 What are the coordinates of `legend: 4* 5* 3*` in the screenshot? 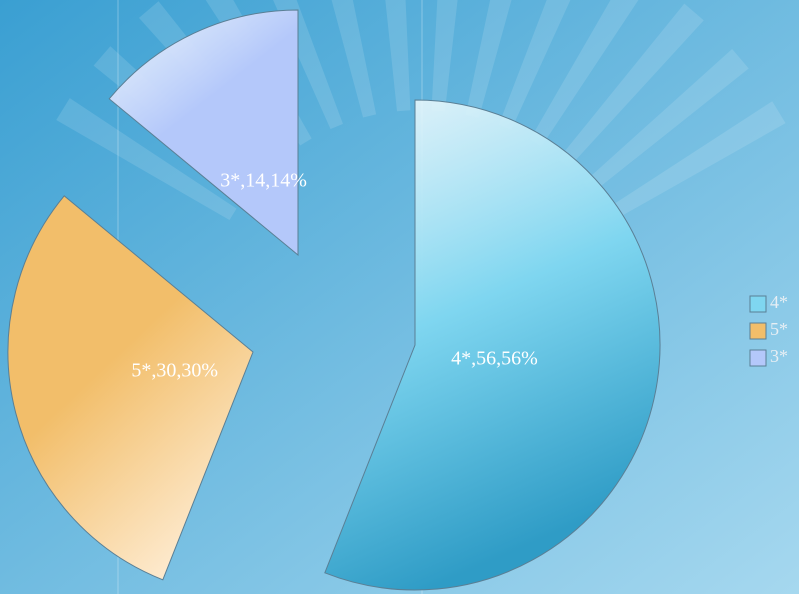 It's located at (768, 329).